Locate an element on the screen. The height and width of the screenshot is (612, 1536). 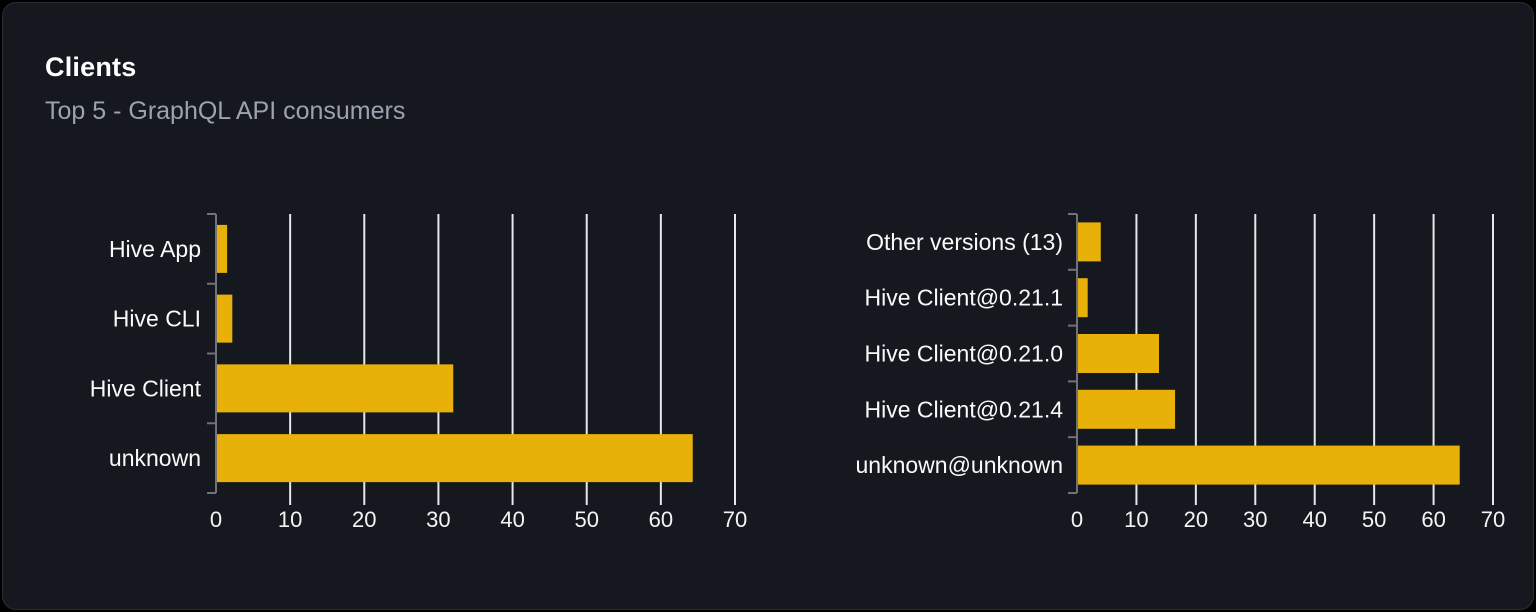
card-subtitle: Top 5 - GraphQL API consumers is located at coordinates (225, 111).